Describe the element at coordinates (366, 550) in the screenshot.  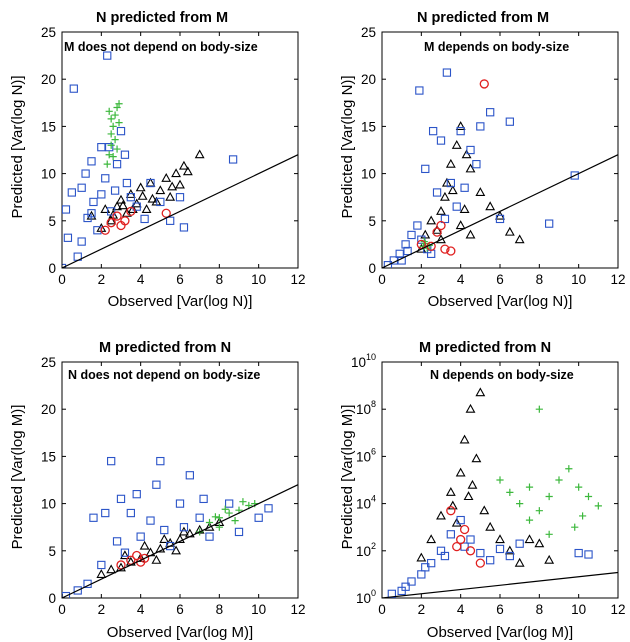
I see `y-tick-label: 10²` at that location.